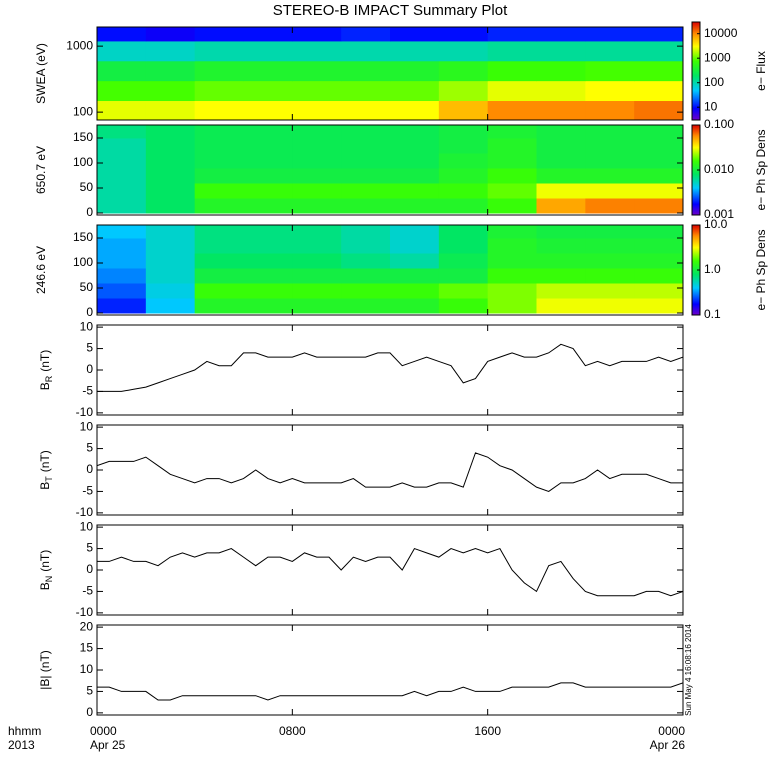 This screenshot has height=780, width=780. What do you see at coordinates (390, 10) in the screenshot?
I see `chart-title: STEREO-B IMPACT Summary Plot` at bounding box center [390, 10].